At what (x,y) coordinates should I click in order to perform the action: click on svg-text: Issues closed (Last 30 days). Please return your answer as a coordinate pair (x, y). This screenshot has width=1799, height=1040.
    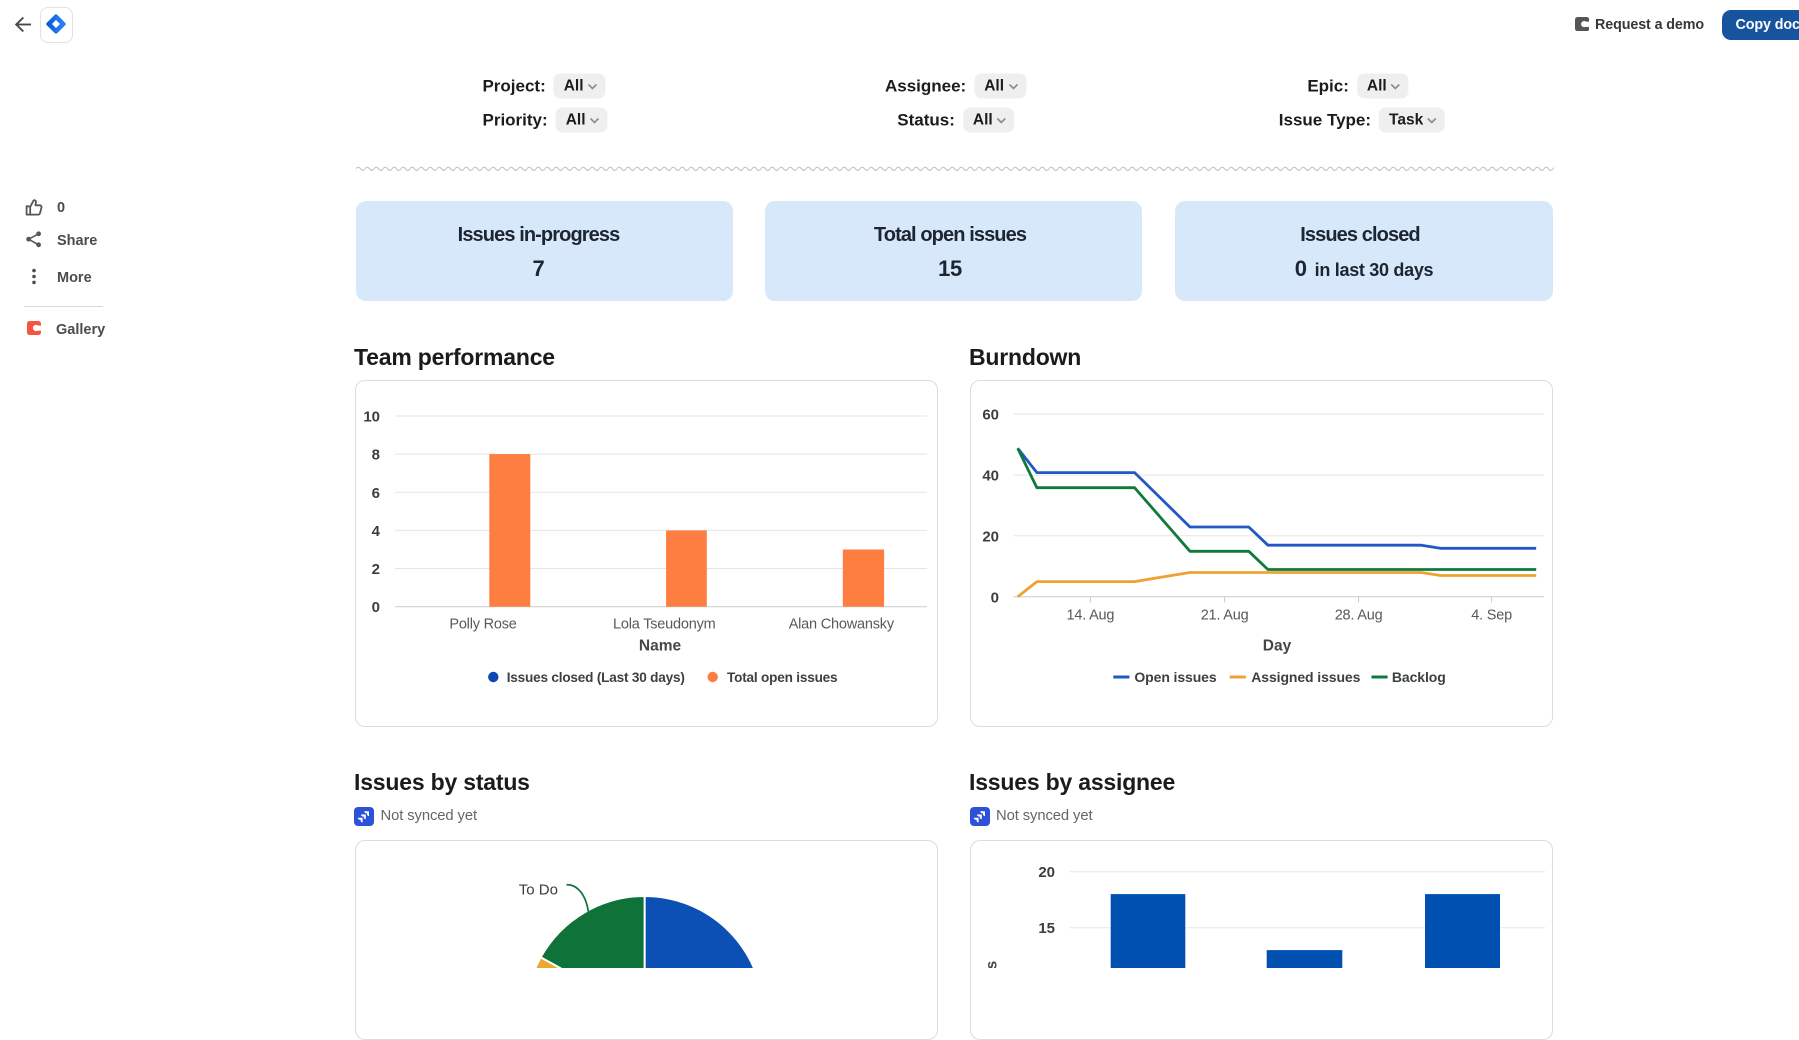
    Looking at the image, I should click on (596, 677).